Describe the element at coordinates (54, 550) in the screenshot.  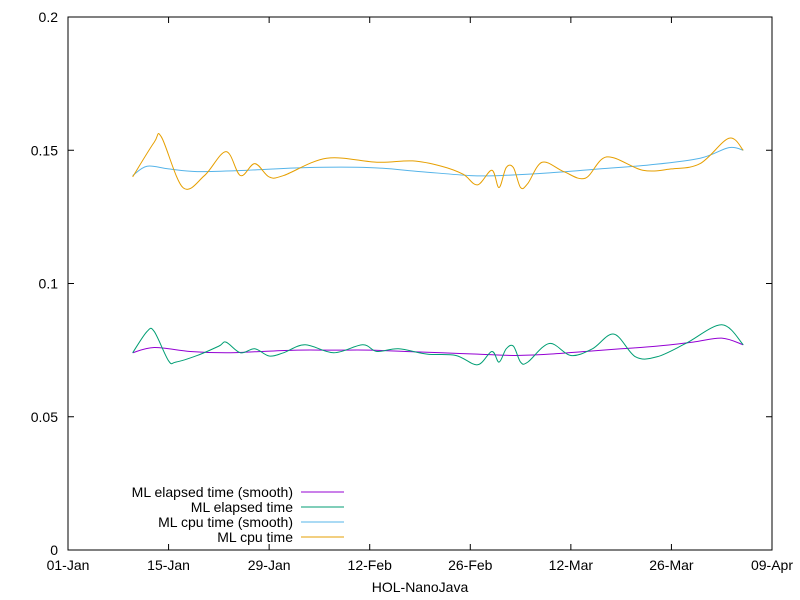
I see `y-tick-label: 0` at that location.